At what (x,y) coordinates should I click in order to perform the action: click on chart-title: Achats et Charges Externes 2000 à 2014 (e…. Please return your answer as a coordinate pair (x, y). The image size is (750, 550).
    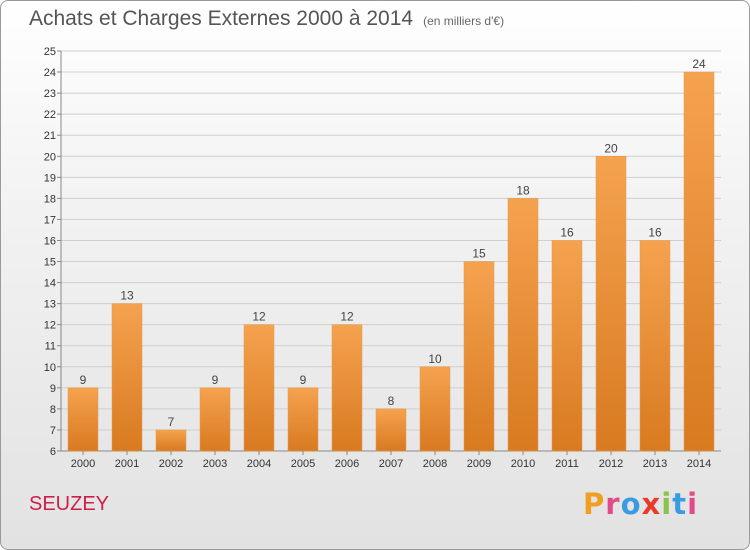
    Looking at the image, I should click on (266, 19).